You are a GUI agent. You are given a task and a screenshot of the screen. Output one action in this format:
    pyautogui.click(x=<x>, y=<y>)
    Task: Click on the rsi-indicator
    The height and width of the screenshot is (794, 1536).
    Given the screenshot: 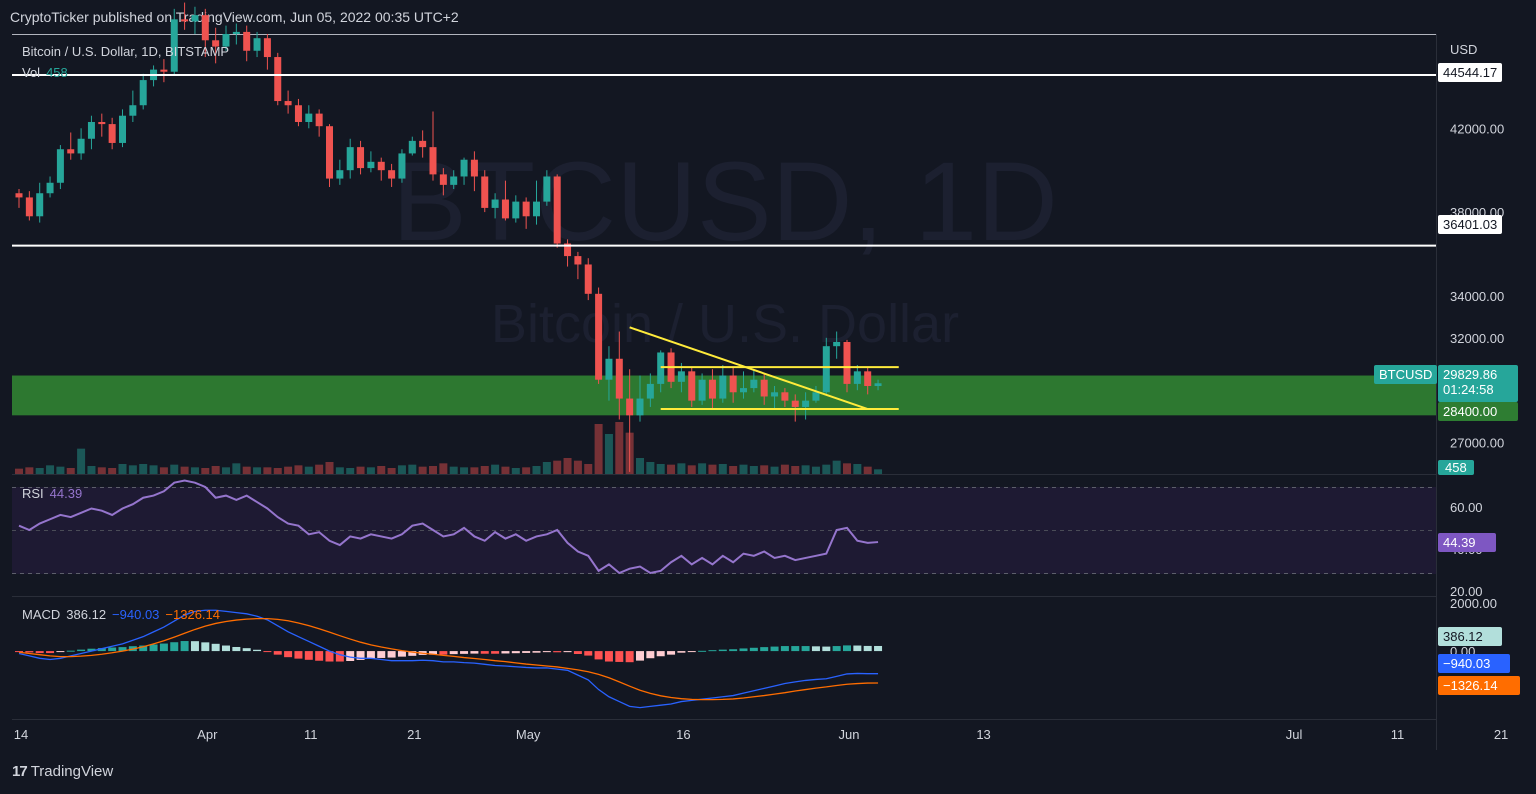 What is the action you would take?
    pyautogui.click(x=448, y=527)
    